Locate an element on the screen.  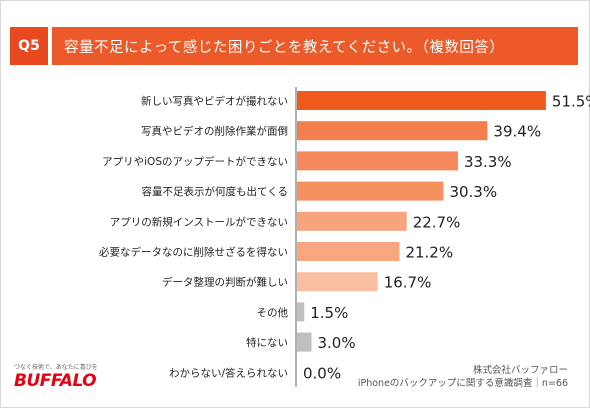
source-survey: iPhoneのバックアップに関する意識調査｜n=66 is located at coordinates (462, 383).